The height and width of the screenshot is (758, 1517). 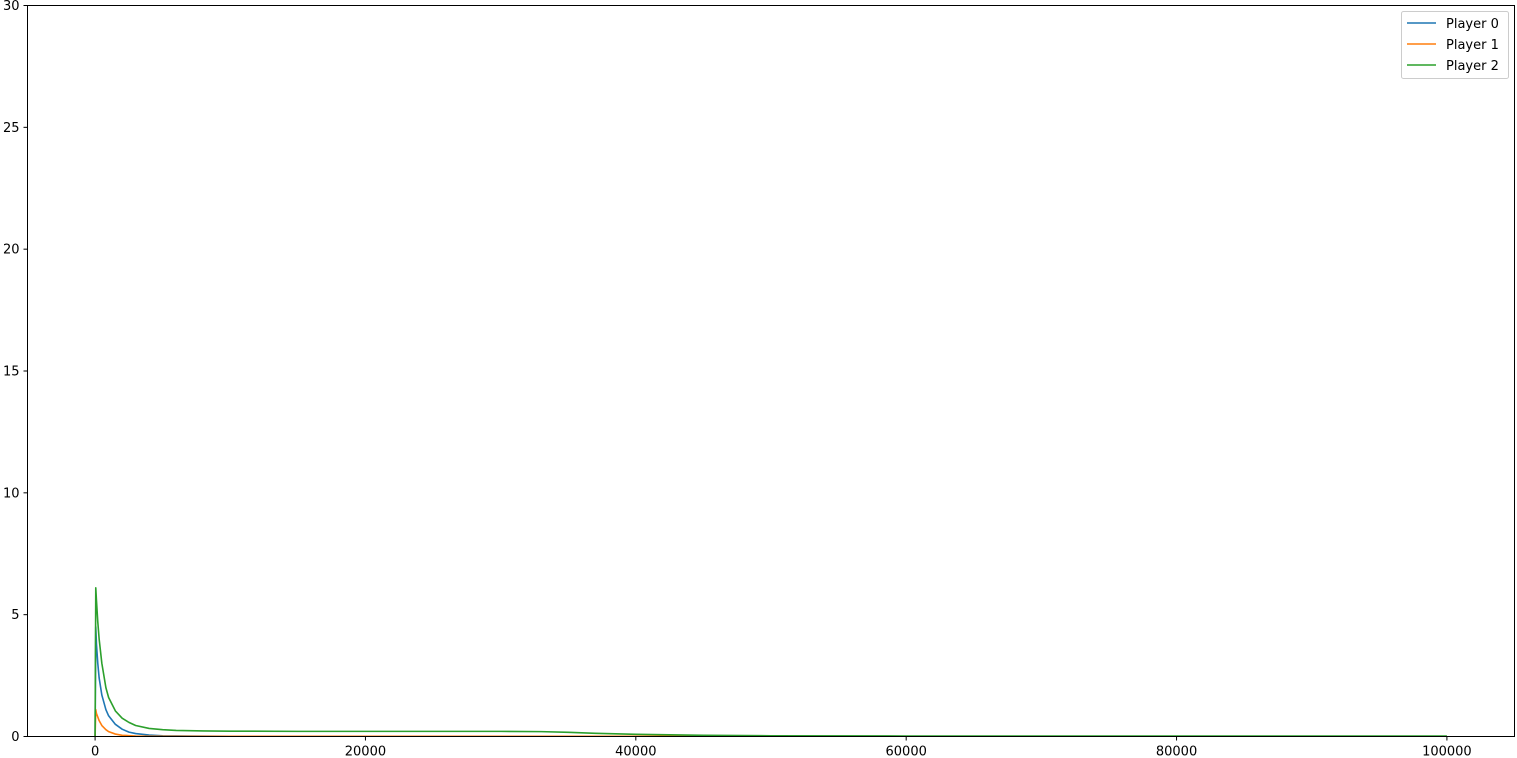 What do you see at coordinates (1472, 45) in the screenshot?
I see `legend-label-player-1: Player 1` at bounding box center [1472, 45].